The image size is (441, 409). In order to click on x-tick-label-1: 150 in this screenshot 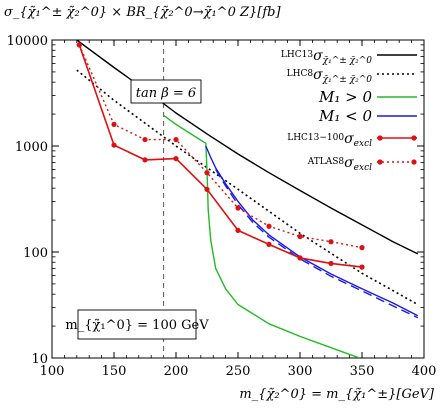, I will do `click(114, 371)`.